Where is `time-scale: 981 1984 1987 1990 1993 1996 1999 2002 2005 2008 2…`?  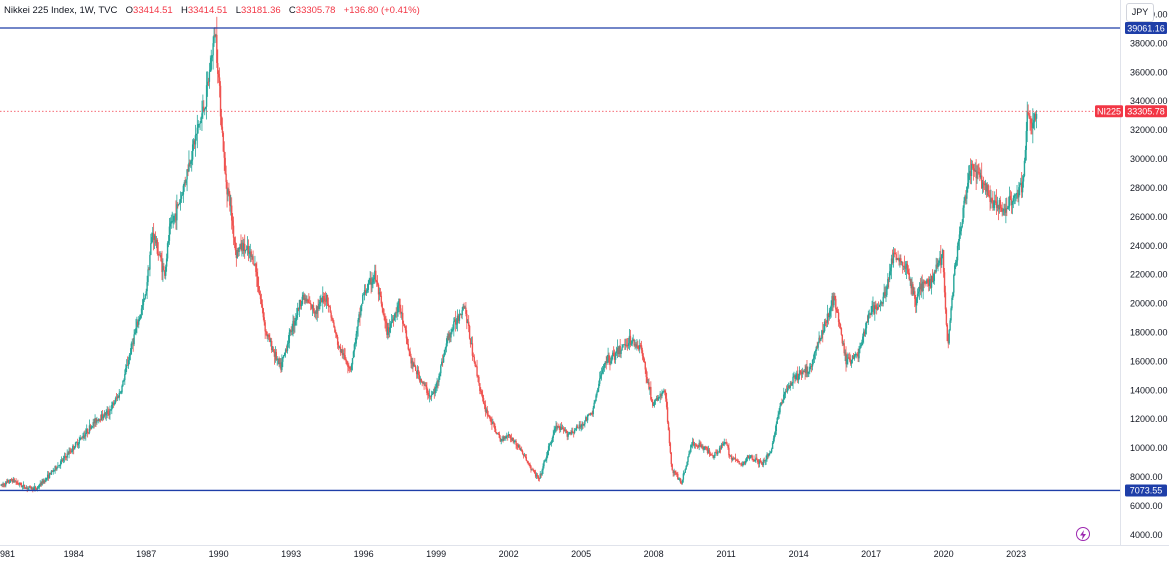
time-scale: 981 1984 1987 1990 1993 1996 1999 2002 2005 2008 2… is located at coordinates (513, 554).